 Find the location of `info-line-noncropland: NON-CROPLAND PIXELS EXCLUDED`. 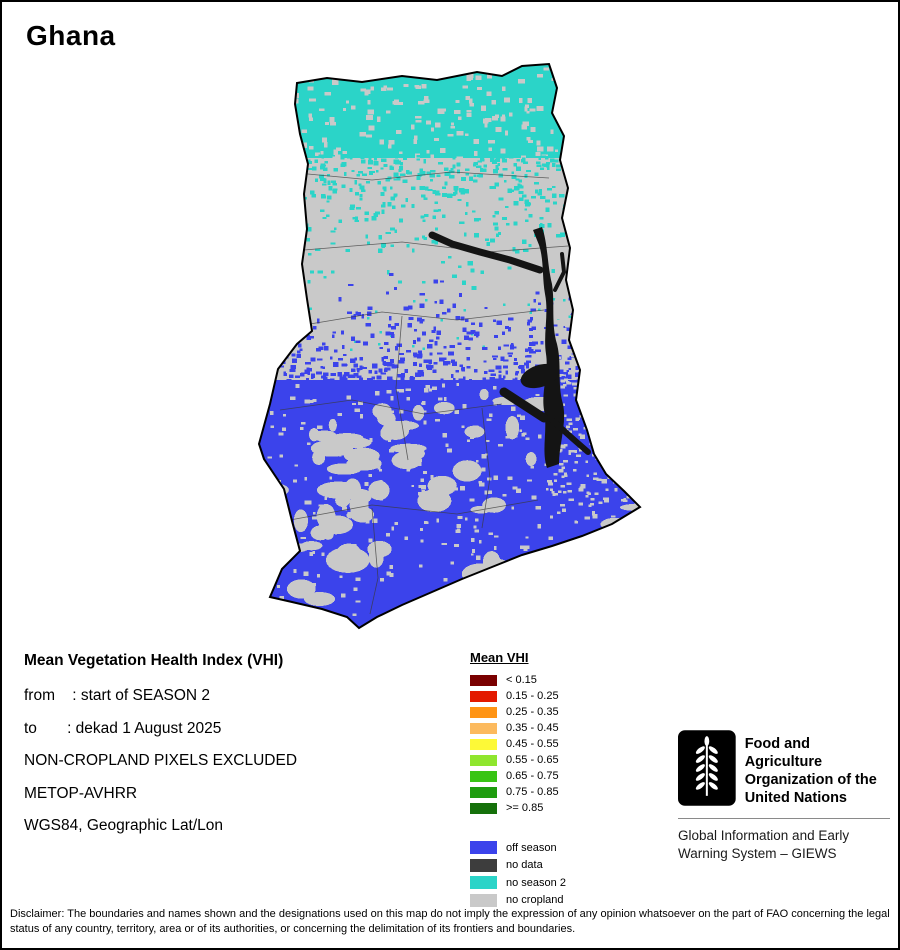

info-line-noncropland: NON-CROPLAND PIXELS EXCLUDED is located at coordinates (161, 760).